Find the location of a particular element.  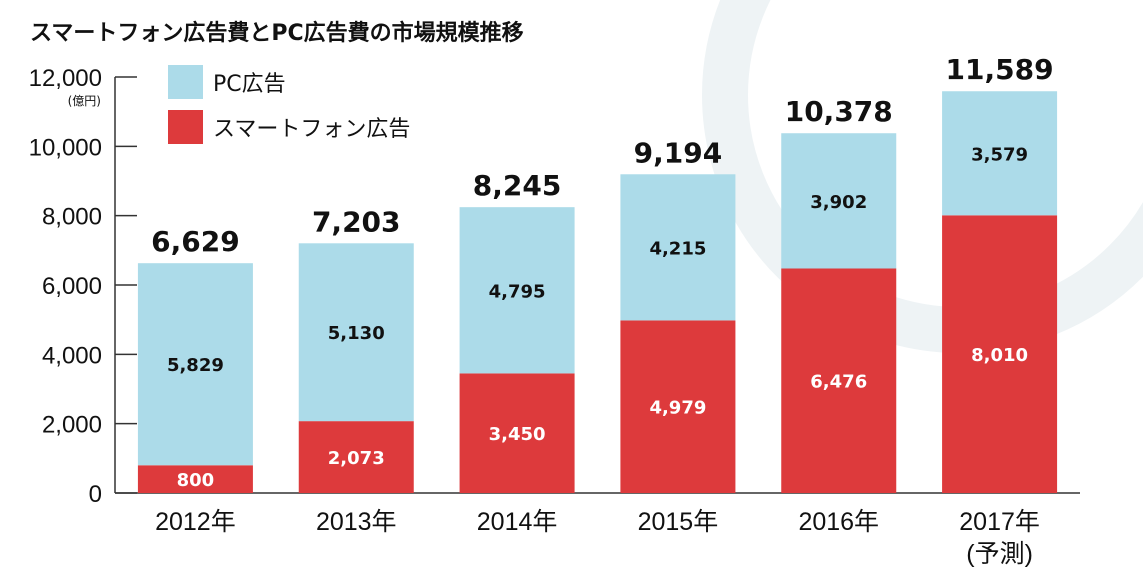

y-tick-label: 2,000 is located at coordinates (72, 425).